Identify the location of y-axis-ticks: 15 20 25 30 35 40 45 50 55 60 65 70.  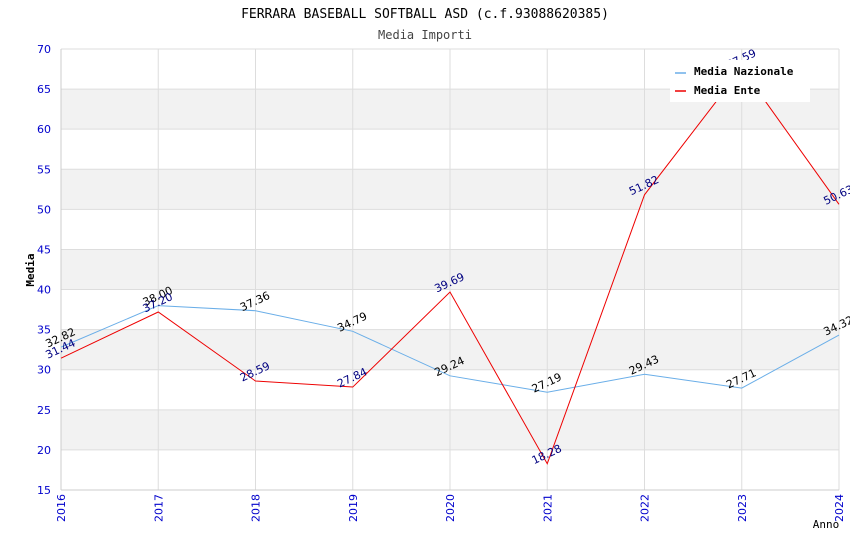
(44, 270).